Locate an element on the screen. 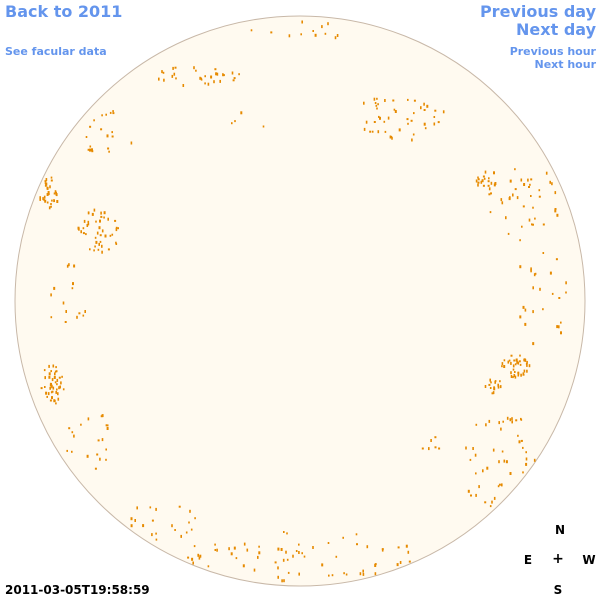 The image size is (600, 600). back-to-year-link: Back to 2011 is located at coordinates (64, 11).